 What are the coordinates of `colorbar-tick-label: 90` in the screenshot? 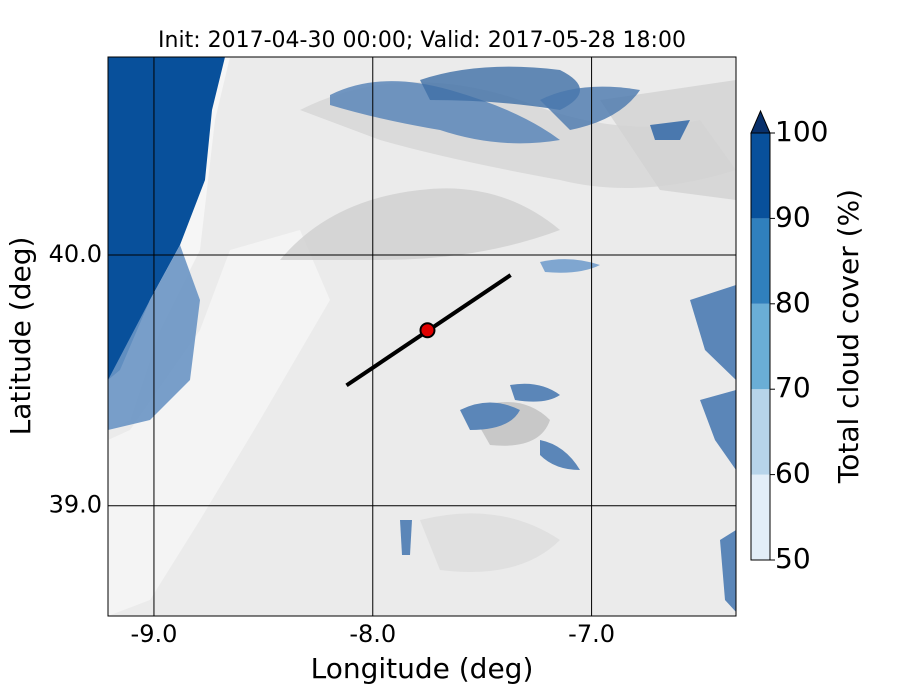 It's located at (793, 216).